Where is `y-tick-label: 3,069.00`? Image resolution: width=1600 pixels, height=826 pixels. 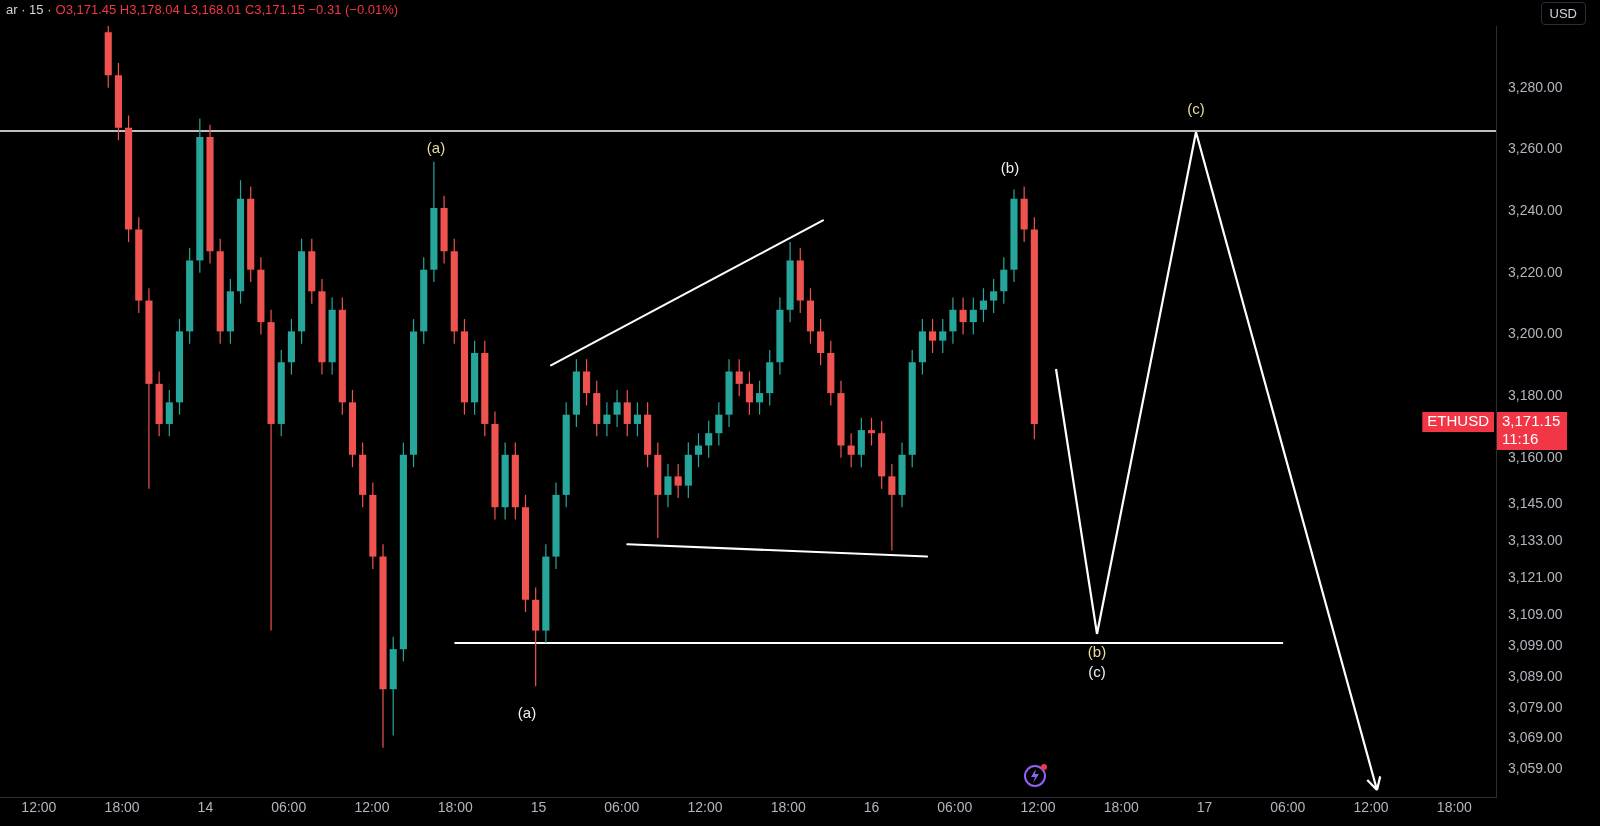 y-tick-label: 3,069.00 is located at coordinates (1535, 737).